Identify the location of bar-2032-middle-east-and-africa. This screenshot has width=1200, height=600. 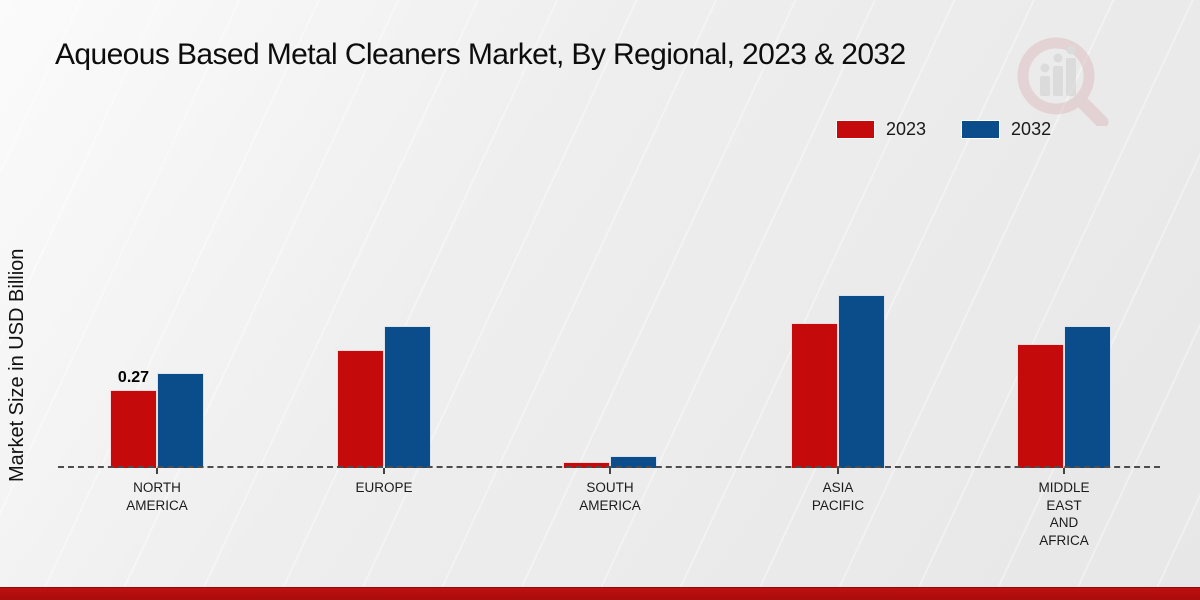
(1087, 397).